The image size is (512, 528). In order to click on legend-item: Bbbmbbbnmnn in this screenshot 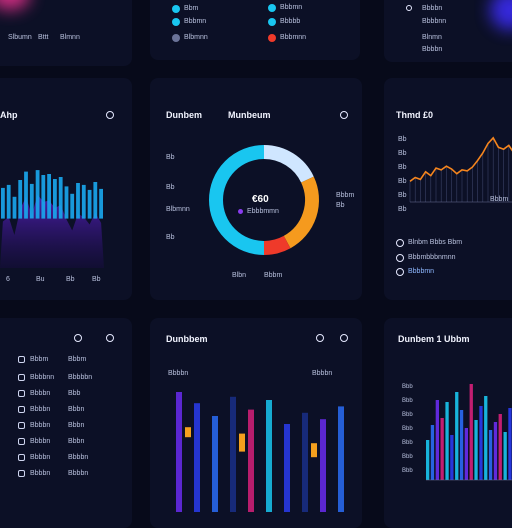, I will do `click(432, 257)`.